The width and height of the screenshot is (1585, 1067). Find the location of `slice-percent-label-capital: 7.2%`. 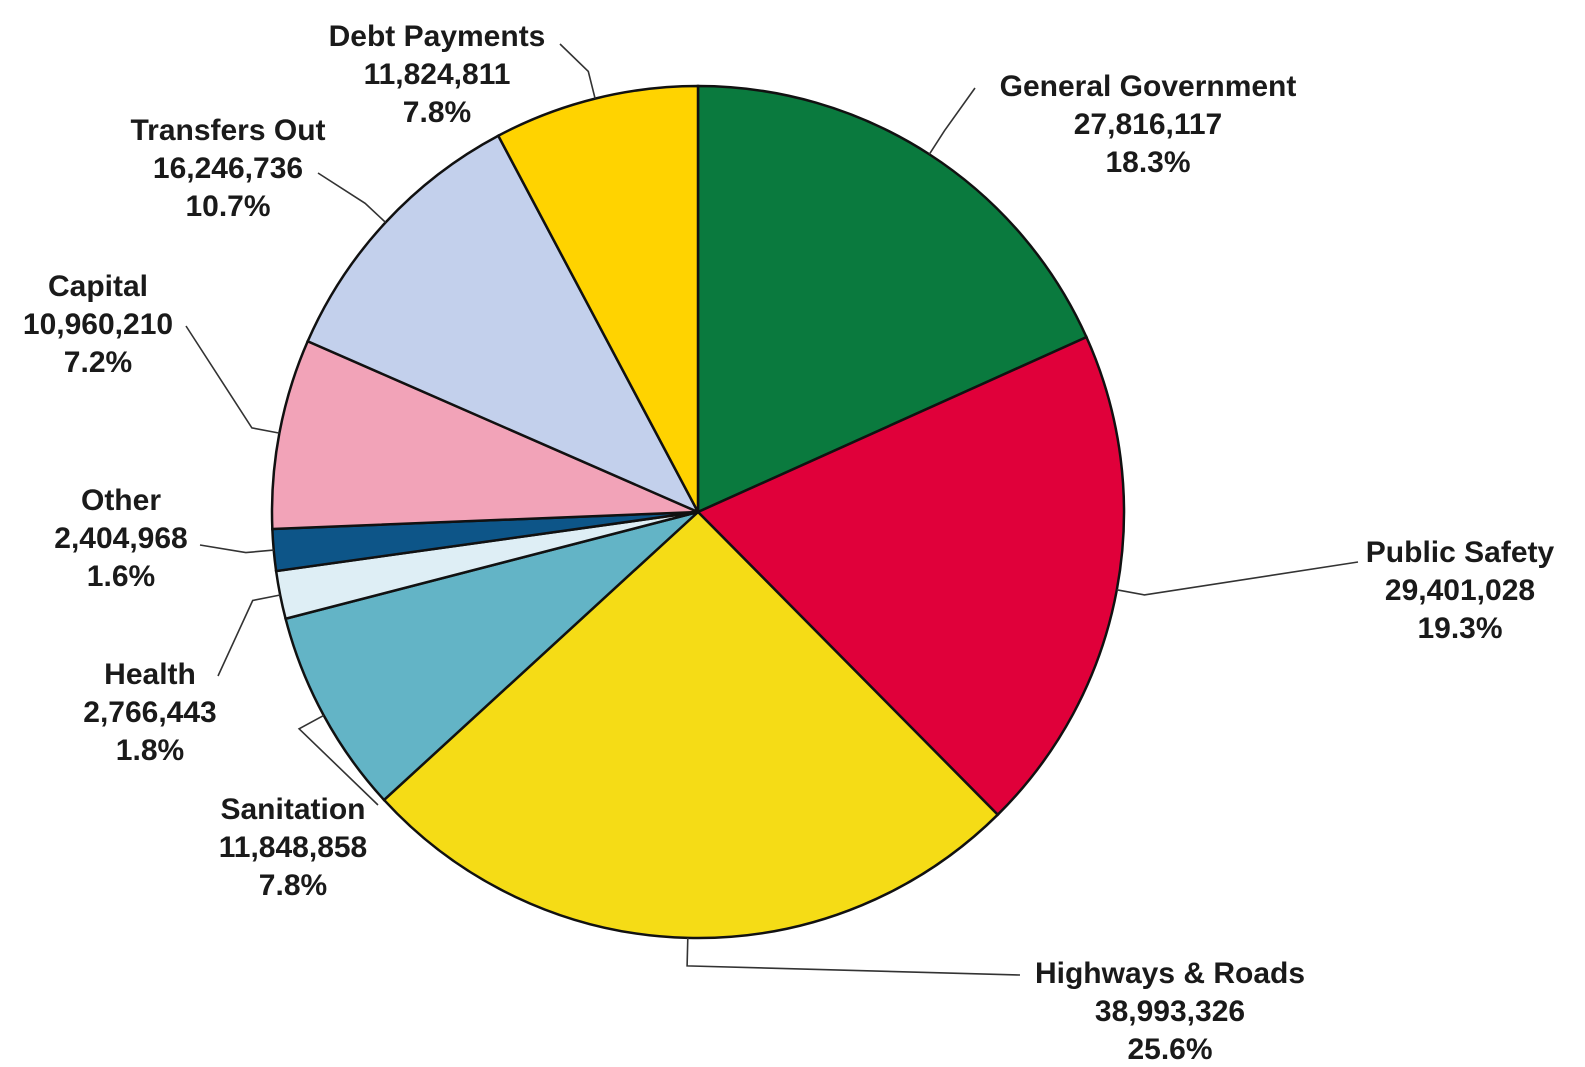

slice-percent-label-capital: 7.2% is located at coordinates (98, 362).